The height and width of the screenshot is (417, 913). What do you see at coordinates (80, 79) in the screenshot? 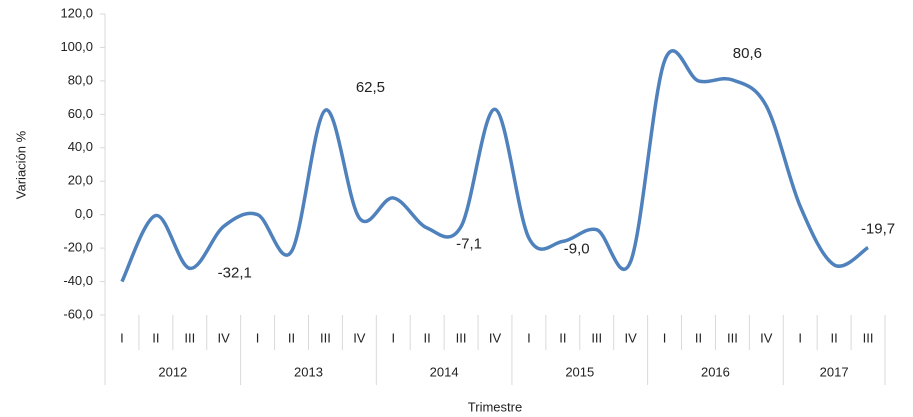
I see `y-tick-label: 80,0` at bounding box center [80, 79].